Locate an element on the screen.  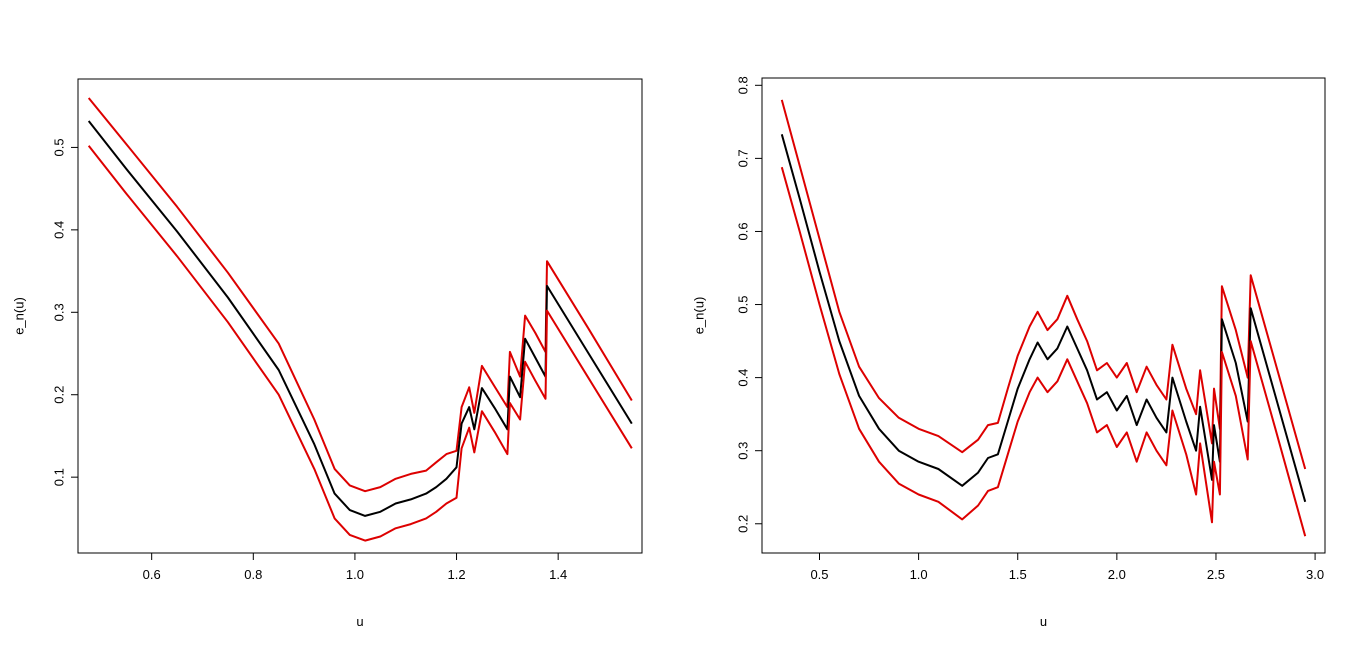
x-tick-label: 3.0 is located at coordinates (1315, 574).